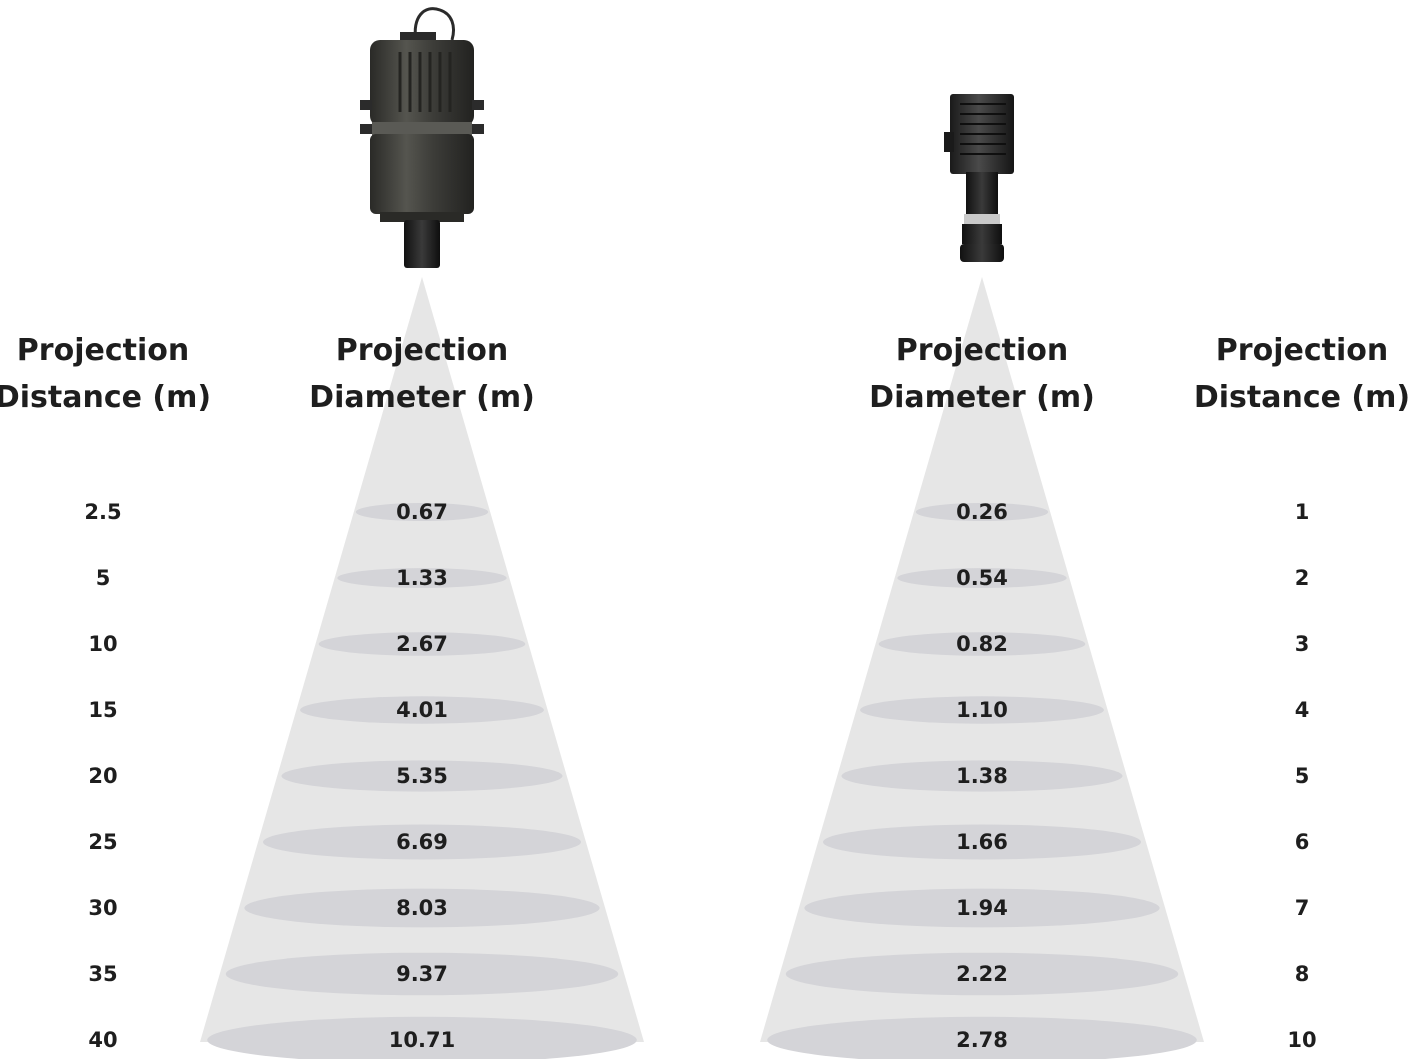 This screenshot has width=1418, height=1059. What do you see at coordinates (1302, 1040) in the screenshot?
I see `right-distance-value: 10` at bounding box center [1302, 1040].